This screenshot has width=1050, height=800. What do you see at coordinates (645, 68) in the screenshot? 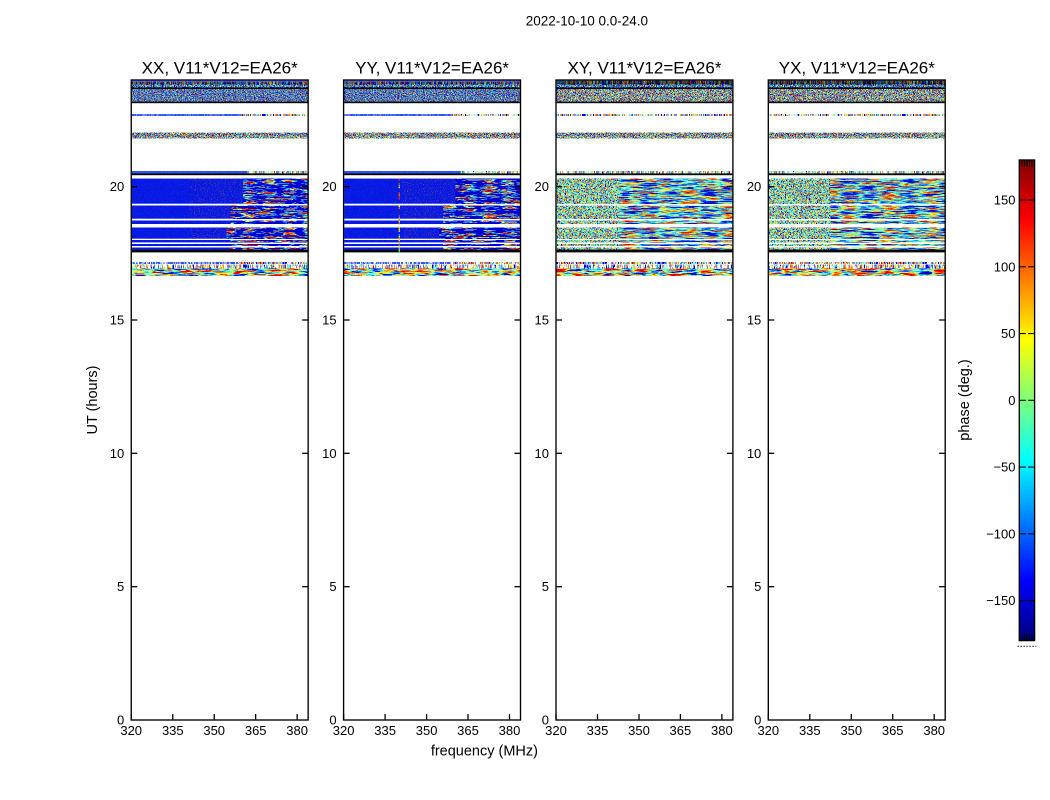
I see `svg-text: XY, V11*V12=EA26*` at bounding box center [645, 68].